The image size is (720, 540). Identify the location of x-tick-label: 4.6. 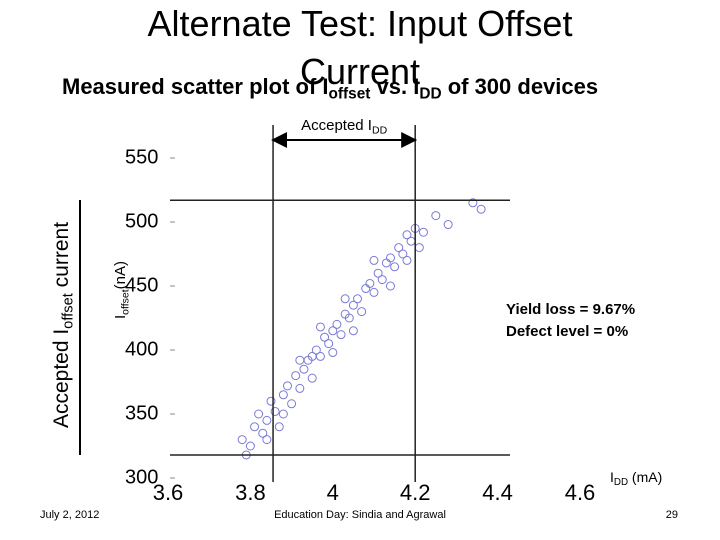
(580, 492).